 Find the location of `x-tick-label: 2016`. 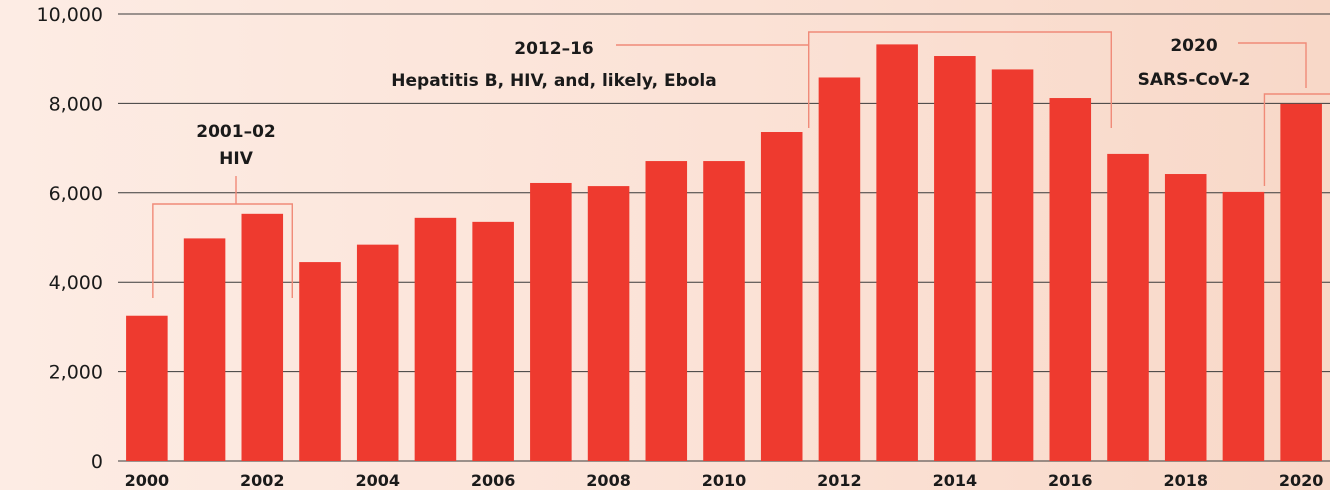

x-tick-label: 2016 is located at coordinates (1070, 480).